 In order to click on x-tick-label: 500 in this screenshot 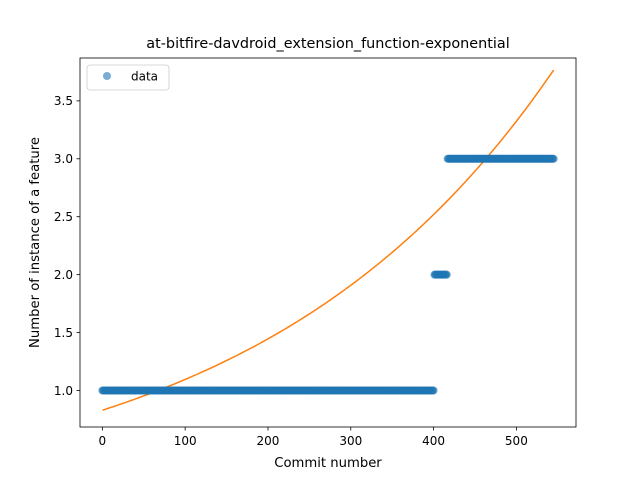, I will do `click(516, 441)`.